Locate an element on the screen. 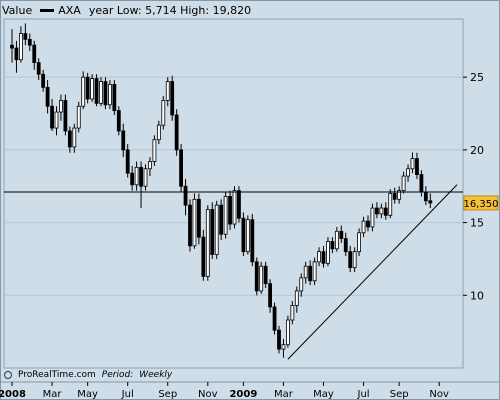 Image resolution: width=500 pixels, height=400 pixels. y-tick-label: 10 is located at coordinates (477, 295).